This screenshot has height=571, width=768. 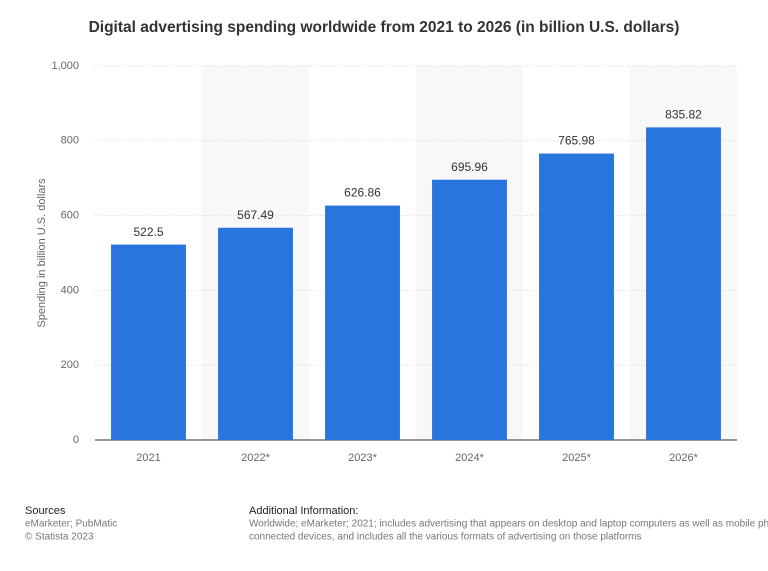 What do you see at coordinates (42, 253) in the screenshot?
I see `y-axis-label: Spending in billion U.S. dollars` at bounding box center [42, 253].